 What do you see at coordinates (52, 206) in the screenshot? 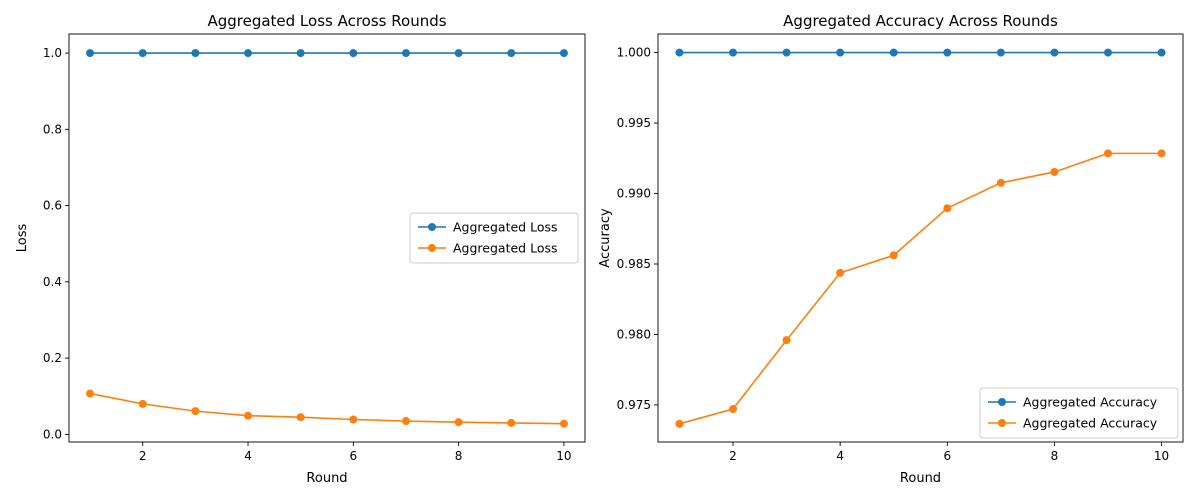
I see `y-tick-label: 0.6` at bounding box center [52, 206].